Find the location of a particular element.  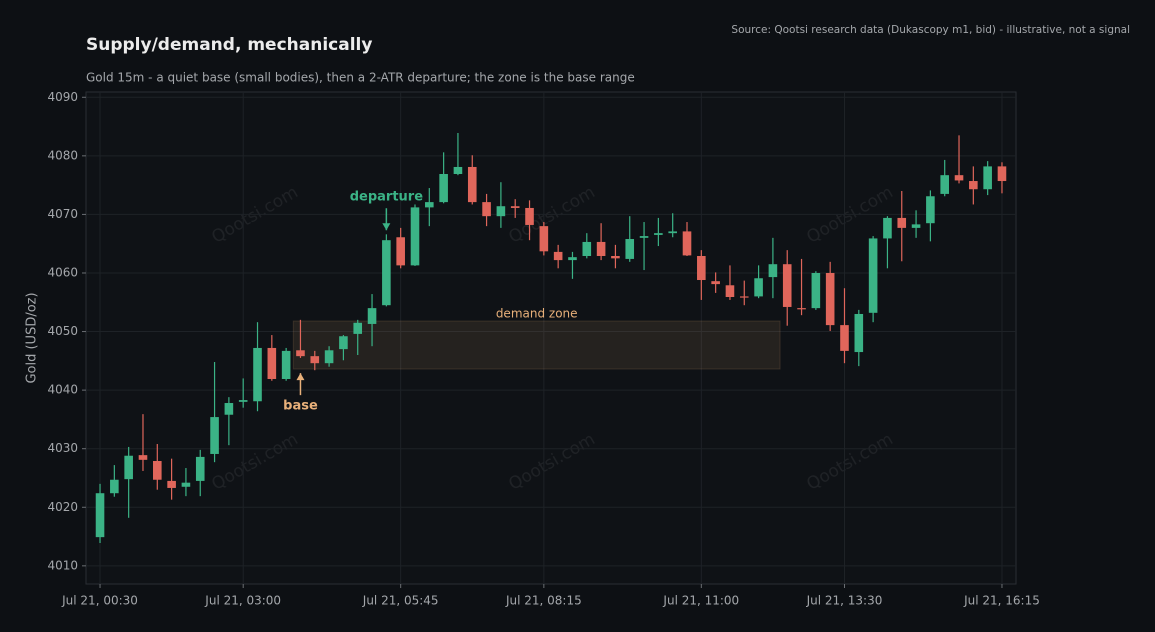

annotation-label: base is located at coordinates (300, 406).